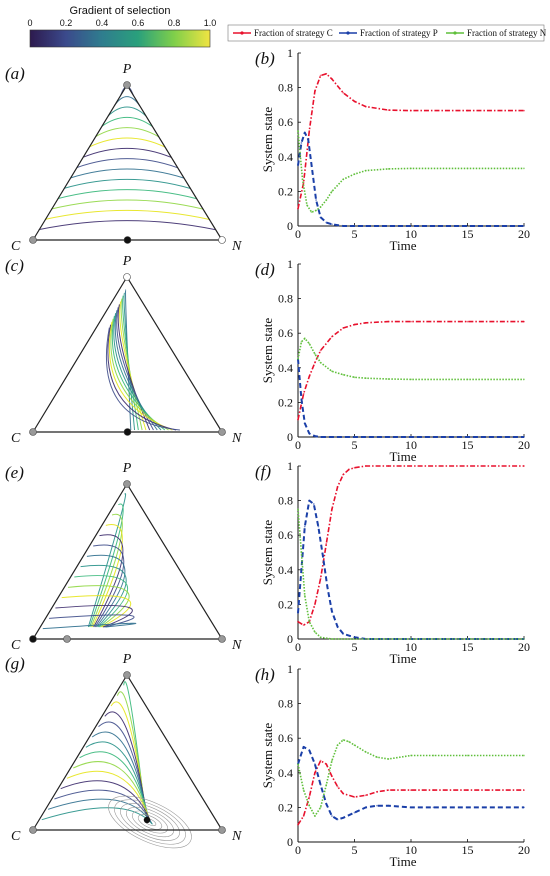 The image size is (550, 876). What do you see at coordinates (290, 669) in the screenshot?
I see `y-tick-label: 1` at bounding box center [290, 669].